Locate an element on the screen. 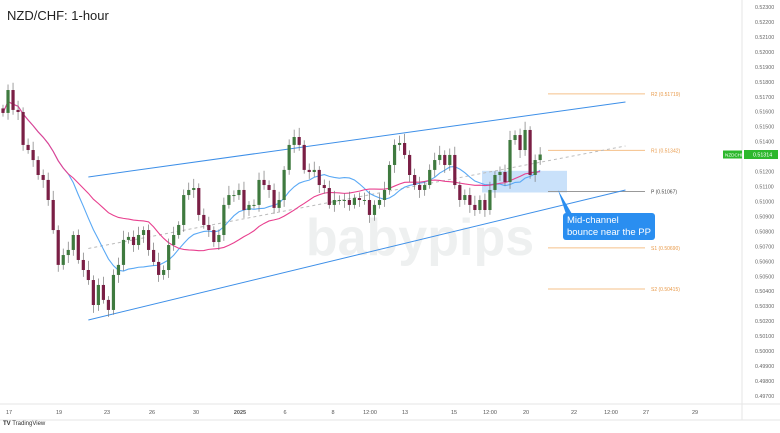 The height and width of the screenshot is (433, 780). time-tick-label: 13 is located at coordinates (405, 413).